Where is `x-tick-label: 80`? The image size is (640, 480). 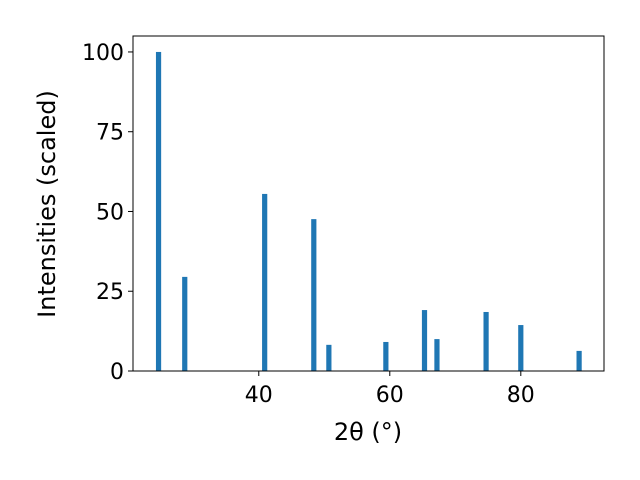
x-tick-label: 80 is located at coordinates (521, 395).